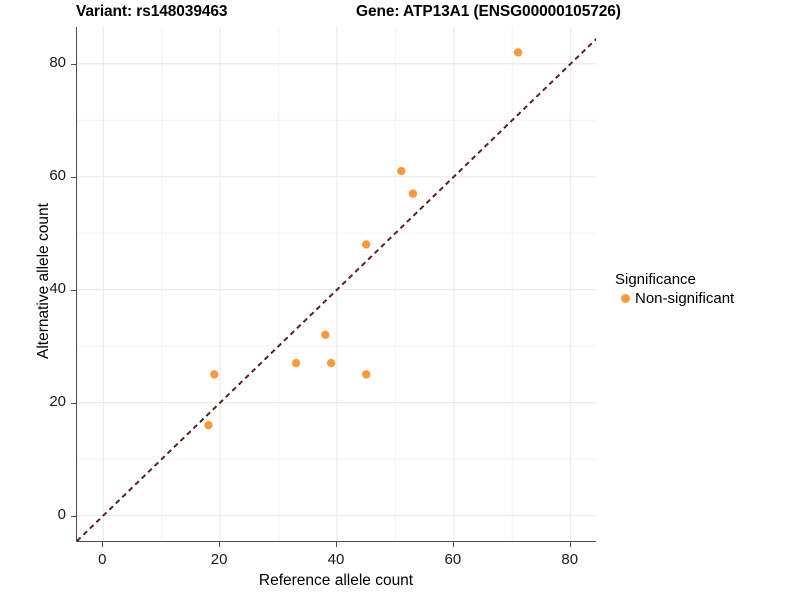 The height and width of the screenshot is (600, 800). I want to click on legend: Significance Non-significant, so click(706, 289).